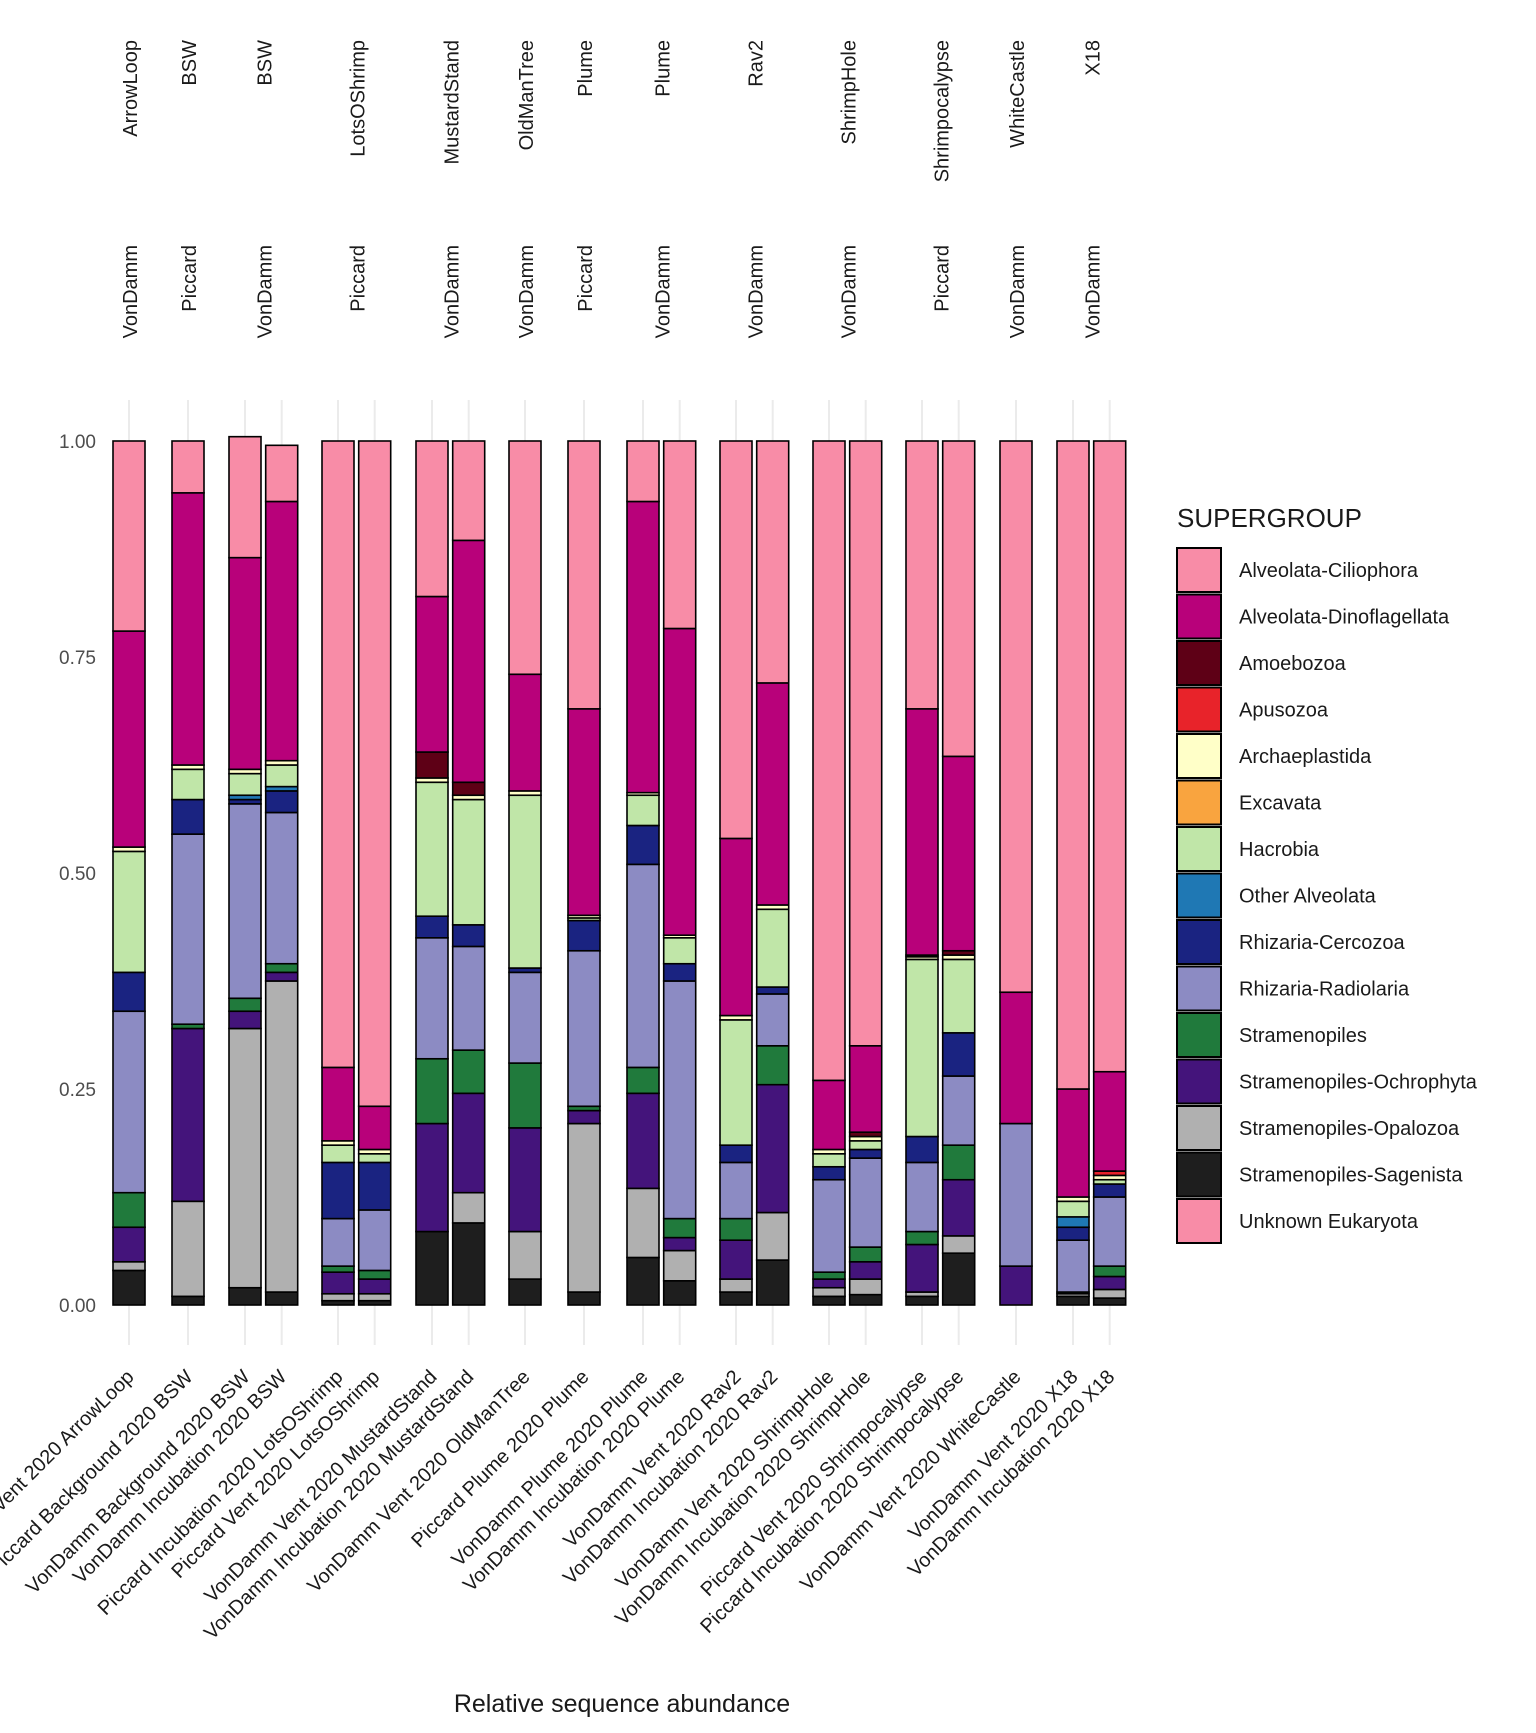 This screenshot has height=1733, width=1536. I want to click on bar-vondamm-vent-2020-x18, so click(1073, 873).